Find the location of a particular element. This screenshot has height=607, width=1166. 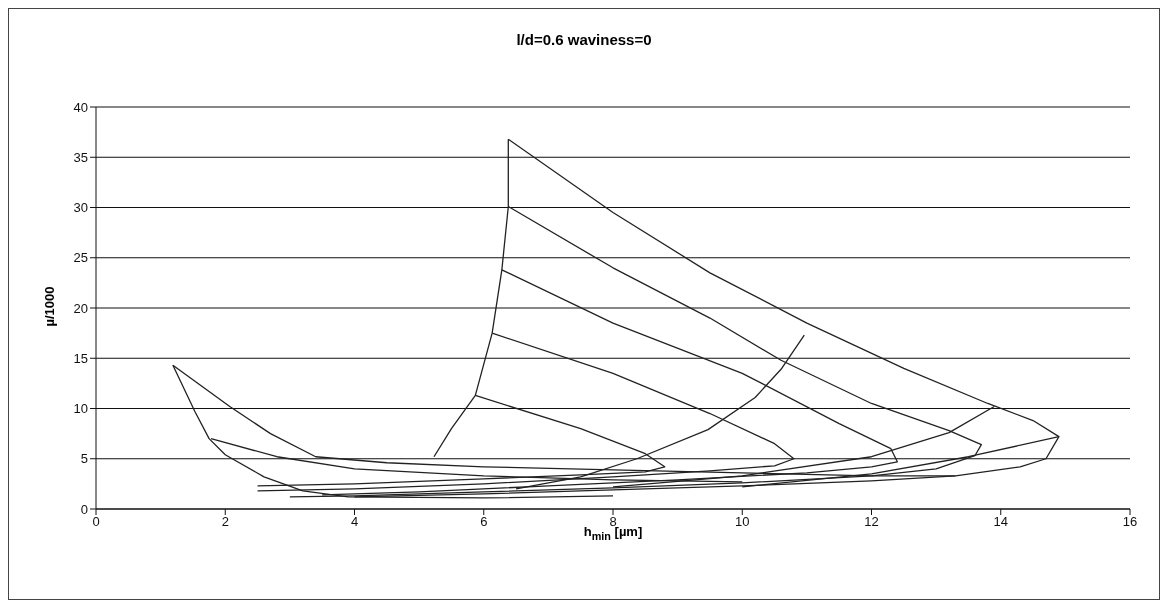

y-tick-label: 30 is located at coordinates (80, 208).